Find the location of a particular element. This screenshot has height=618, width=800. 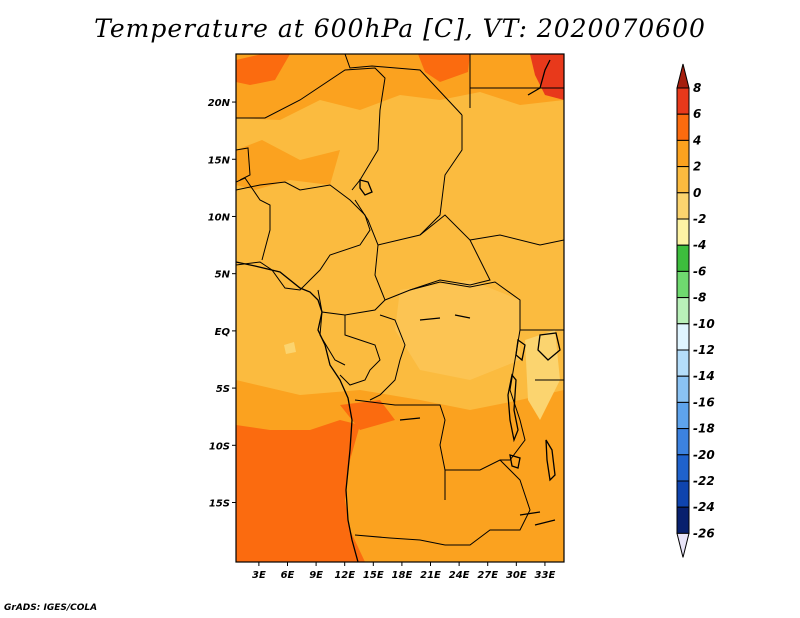

lon-tick-label: 6E is located at coordinates (288, 575).